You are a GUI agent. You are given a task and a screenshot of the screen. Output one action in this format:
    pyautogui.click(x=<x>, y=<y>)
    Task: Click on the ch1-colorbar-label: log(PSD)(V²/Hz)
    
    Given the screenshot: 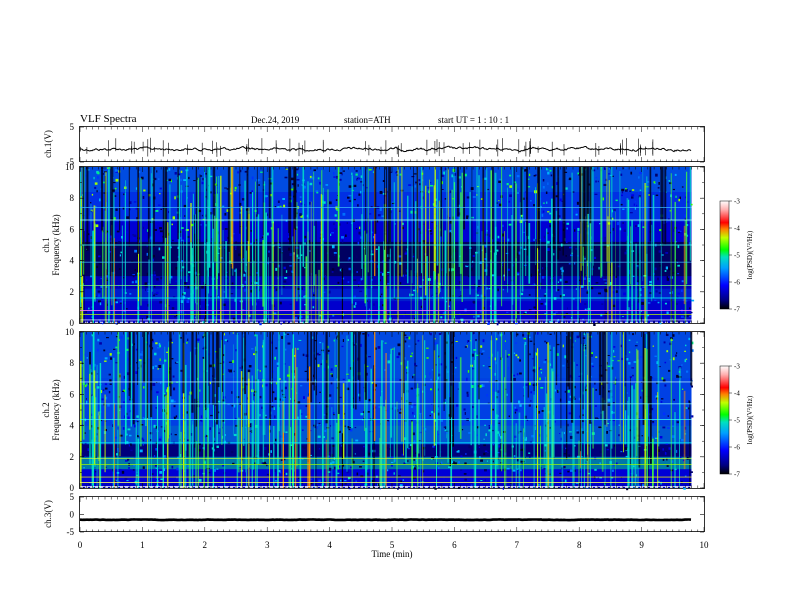 What is the action you would take?
    pyautogui.click(x=750, y=254)
    